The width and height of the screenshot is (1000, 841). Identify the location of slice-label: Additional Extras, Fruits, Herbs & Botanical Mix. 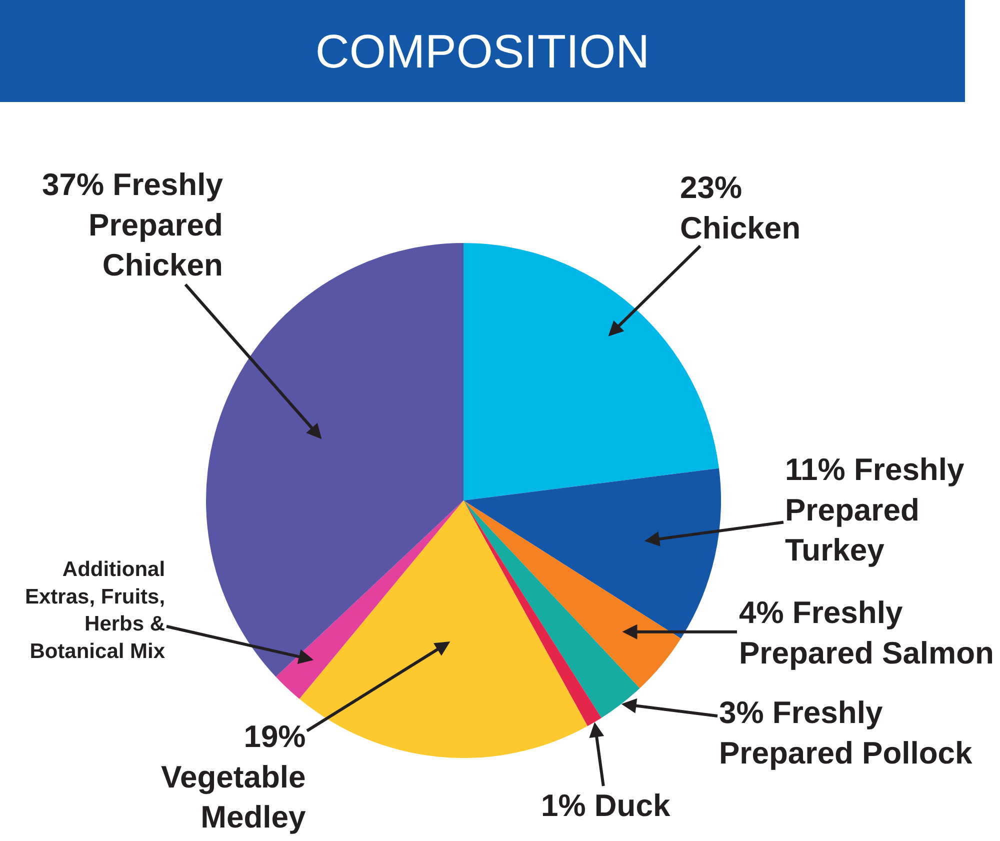
(95, 610).